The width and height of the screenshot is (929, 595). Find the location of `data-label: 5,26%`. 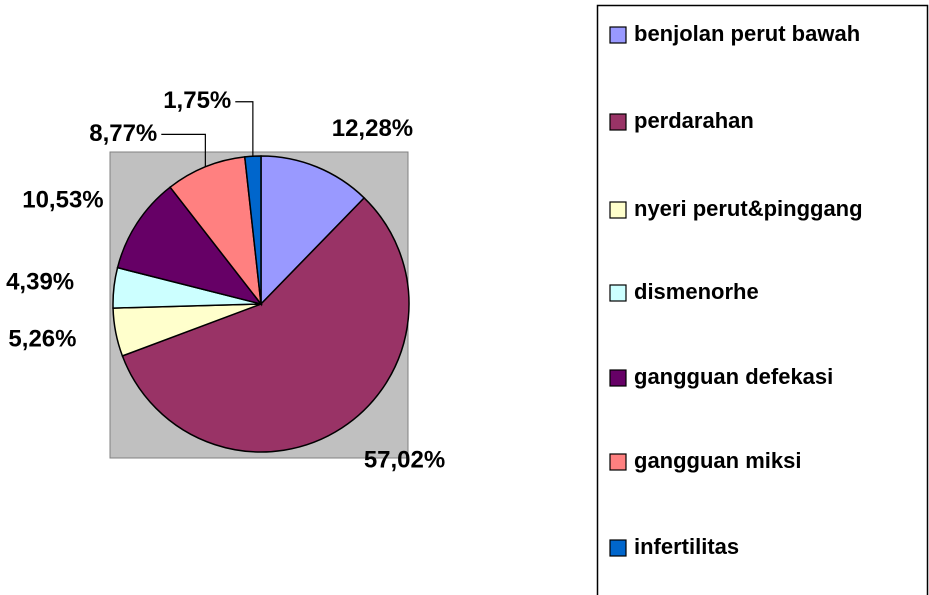

data-label: 5,26% is located at coordinates (42, 338).